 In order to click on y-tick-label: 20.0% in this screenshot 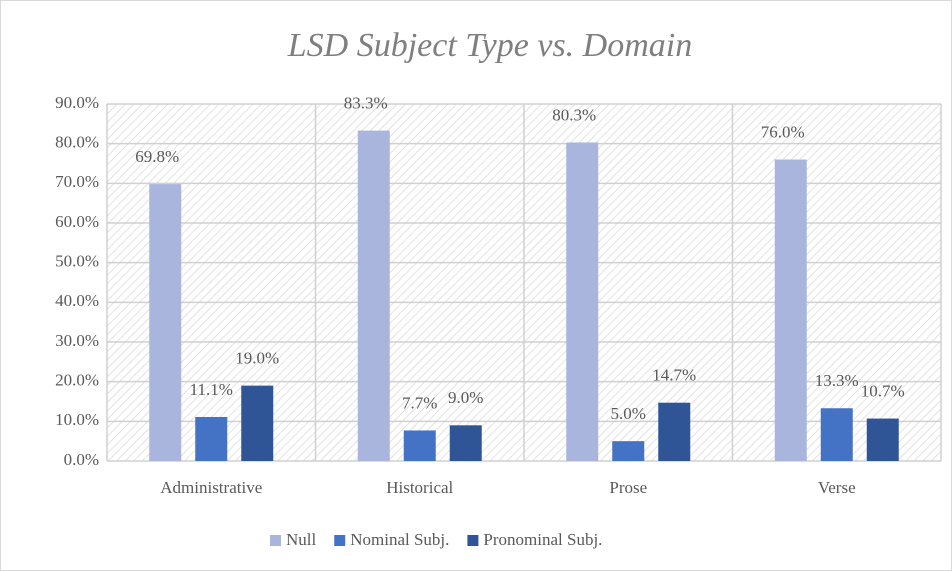, I will do `click(77, 380)`.